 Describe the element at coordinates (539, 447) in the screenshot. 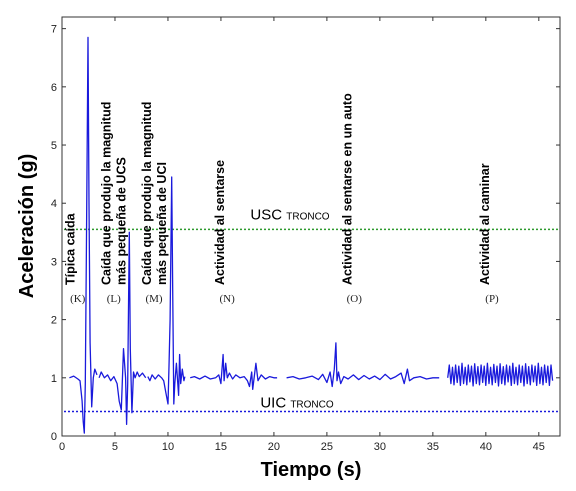

I see `x-tick-label: 45` at that location.